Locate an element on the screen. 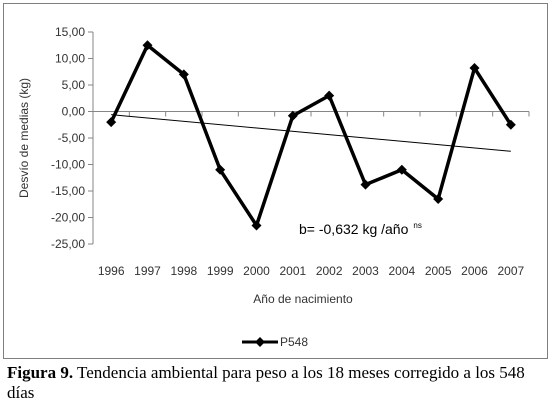  slope-annotation: b= -0,632 kg /año ns is located at coordinates (360, 229).